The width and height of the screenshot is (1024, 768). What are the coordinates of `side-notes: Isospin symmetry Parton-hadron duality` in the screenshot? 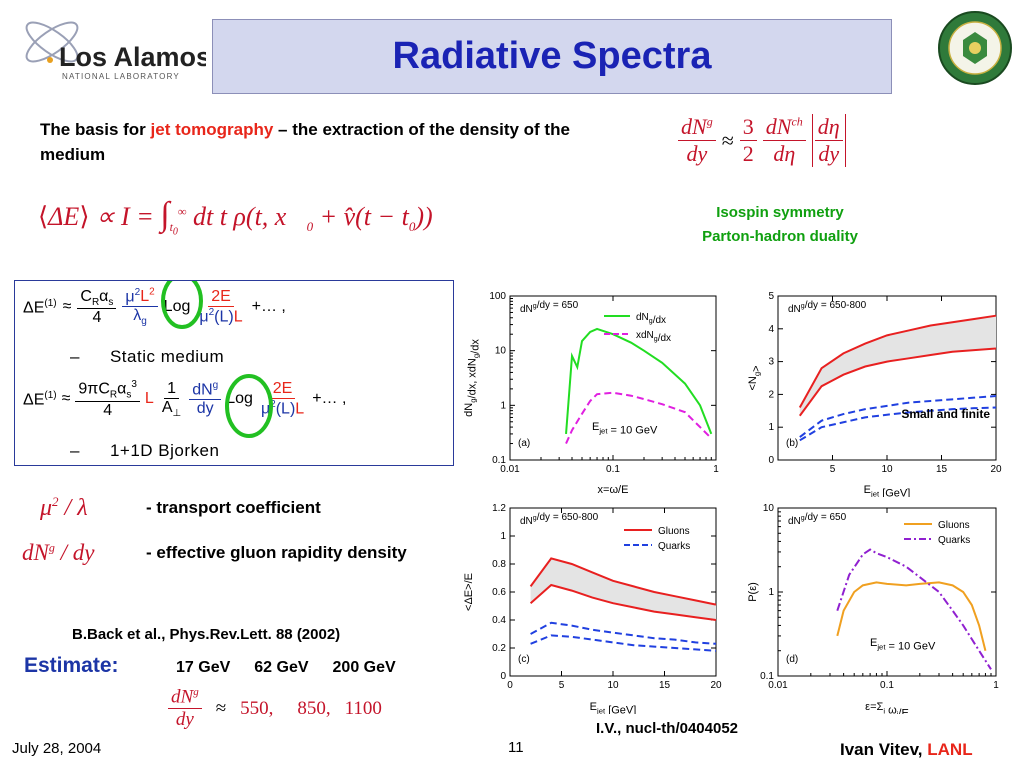 It's located at (780, 225).